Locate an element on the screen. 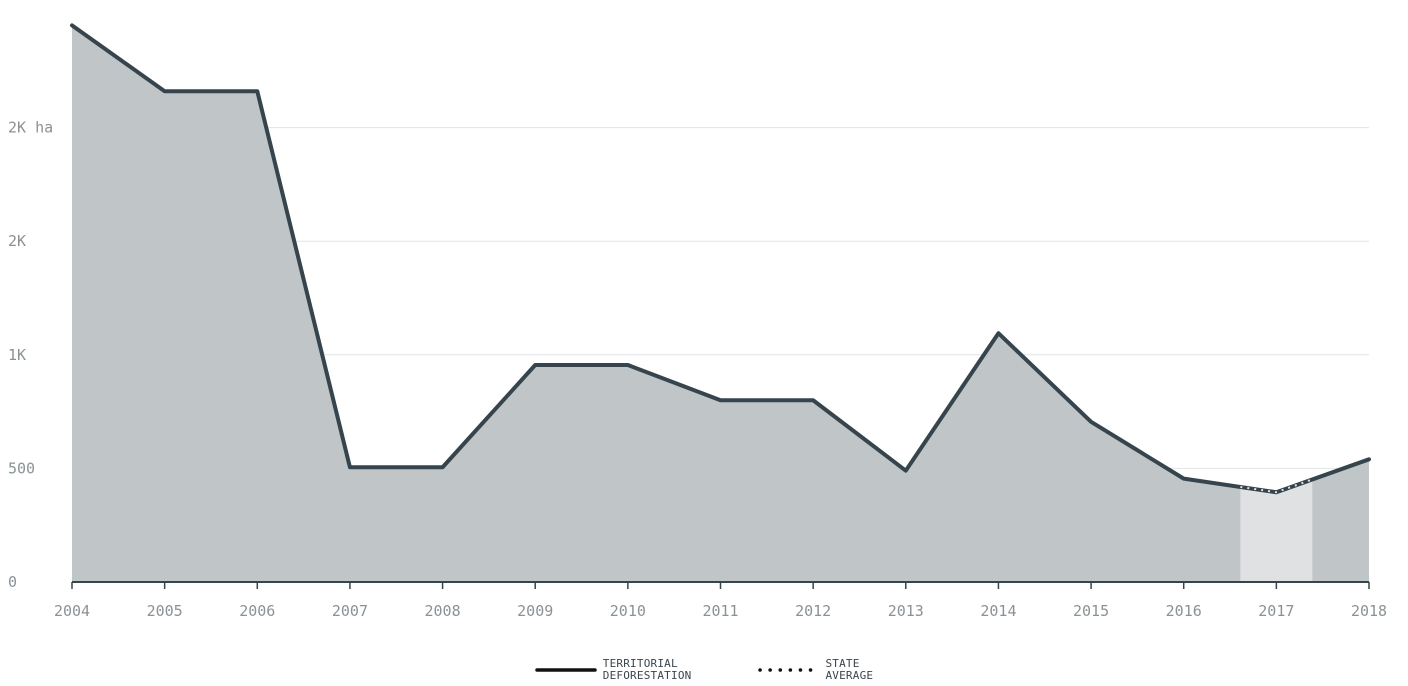 The width and height of the screenshot is (1408, 686). x-tick-label: 2006 is located at coordinates (257, 611).